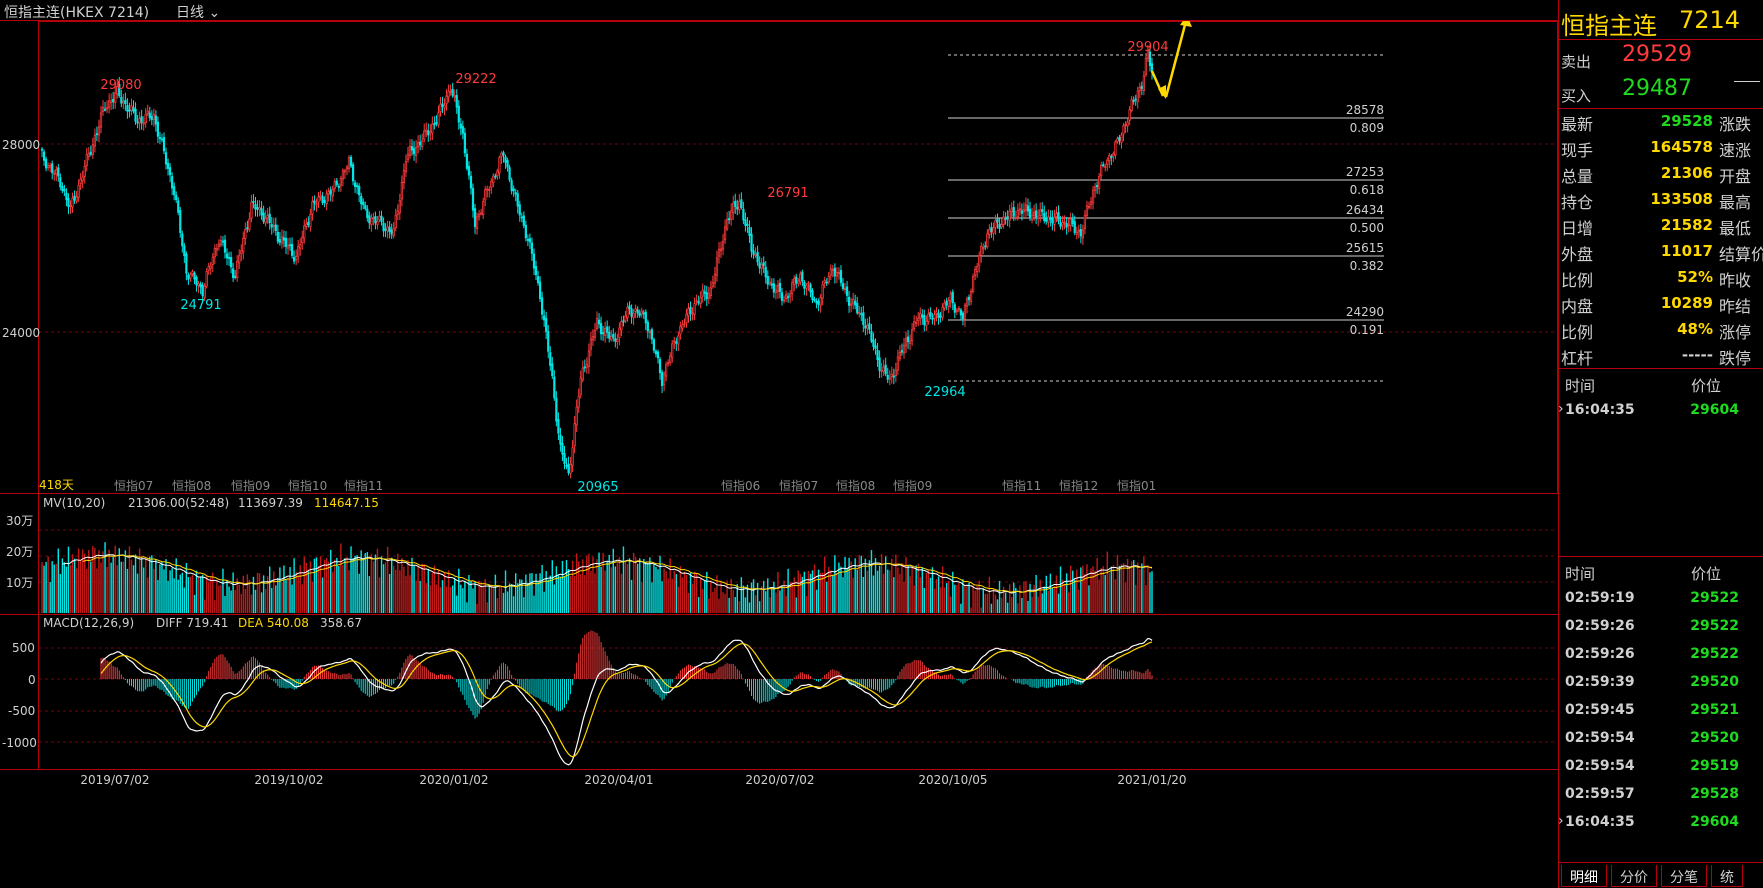 This screenshot has width=1763, height=888. Describe the element at coordinates (1136, 485) in the screenshot. I see `month-label: 恒指01` at that location.